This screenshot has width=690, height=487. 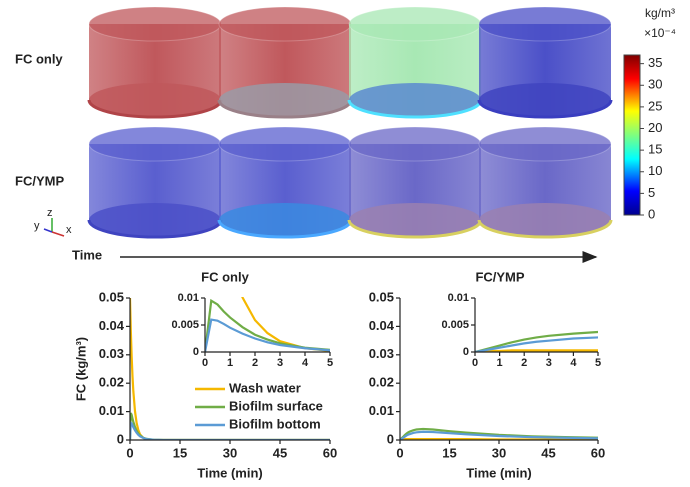 I want to click on inset-background, so click(x=536, y=325).